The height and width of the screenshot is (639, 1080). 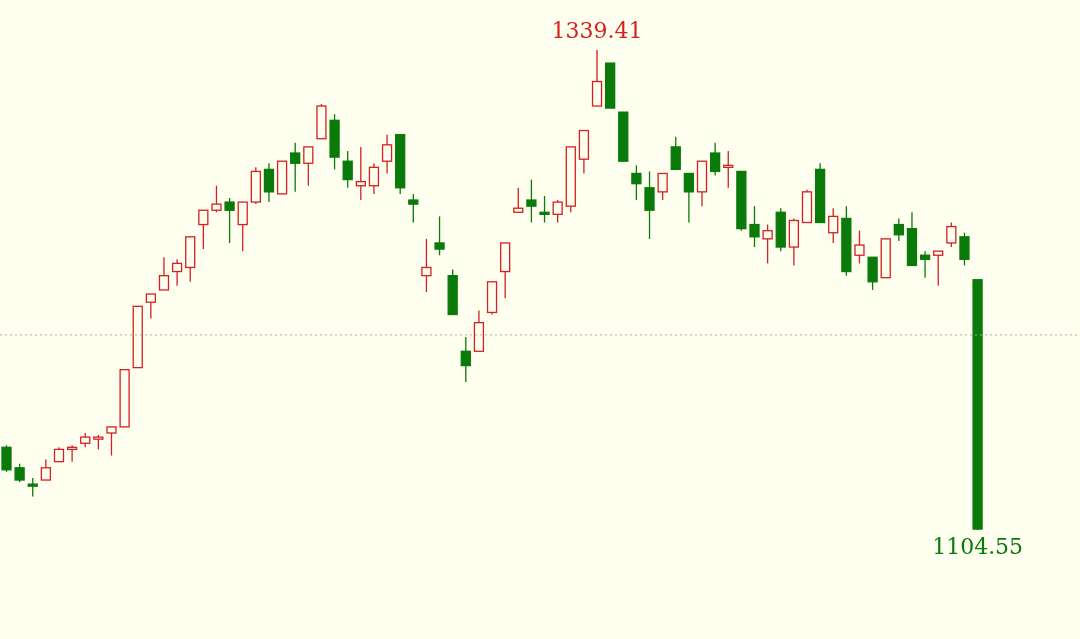 What do you see at coordinates (978, 546) in the screenshot?
I see `annotation: 1104.55` at bounding box center [978, 546].